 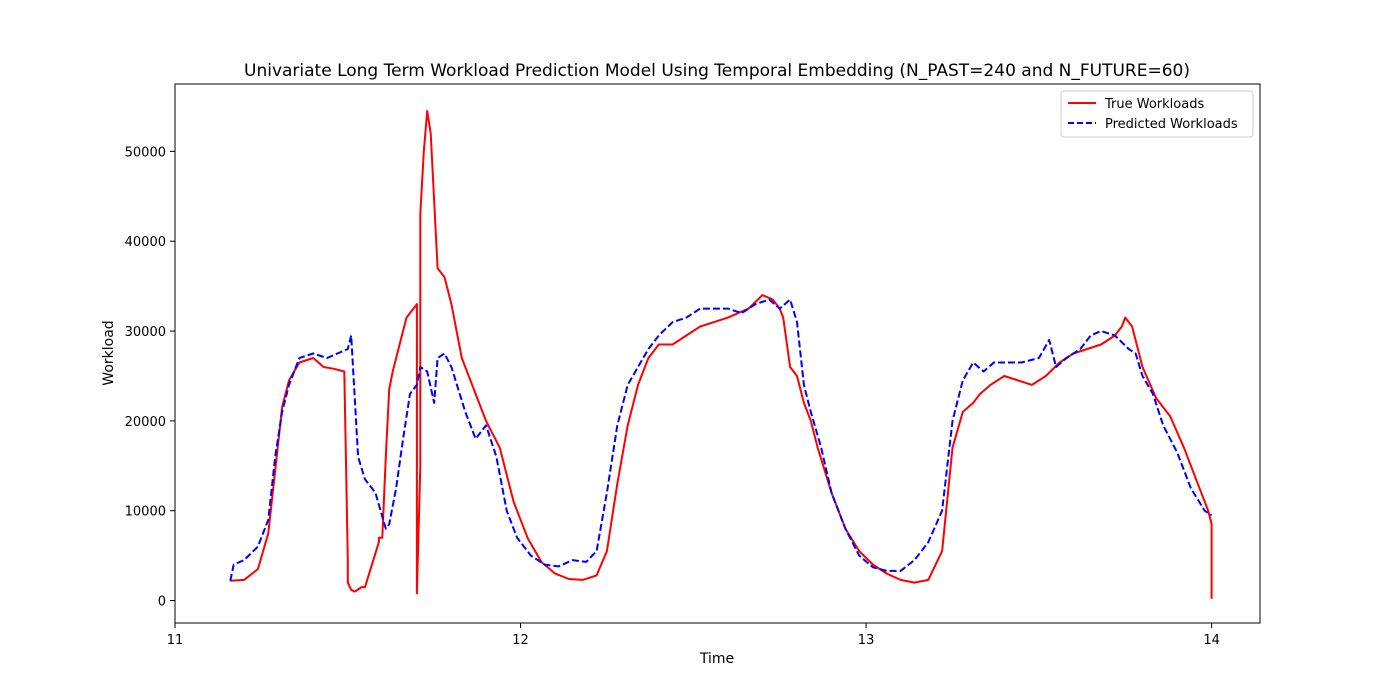 I want to click on x-tick-label: 12, so click(x=520, y=640).